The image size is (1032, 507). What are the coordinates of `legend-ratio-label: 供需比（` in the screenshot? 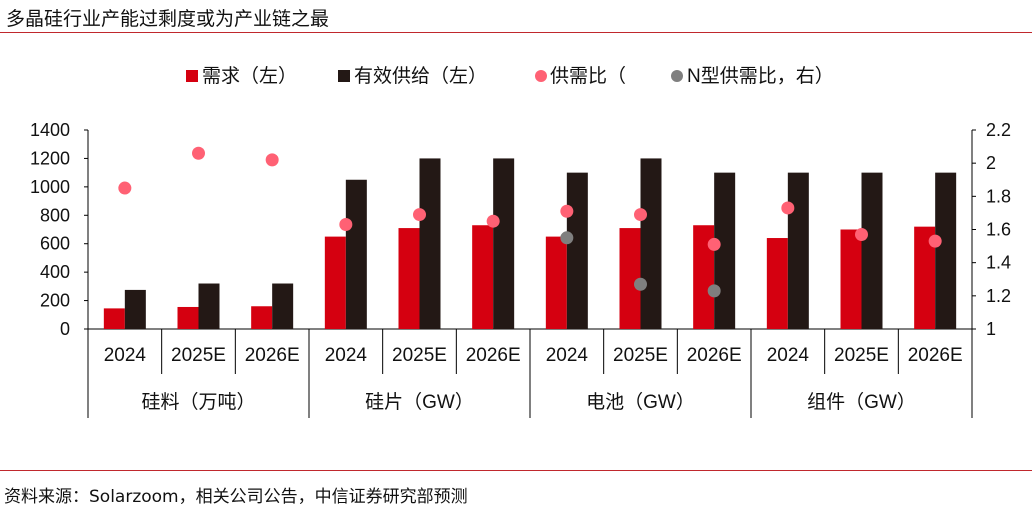 It's located at (588, 76).